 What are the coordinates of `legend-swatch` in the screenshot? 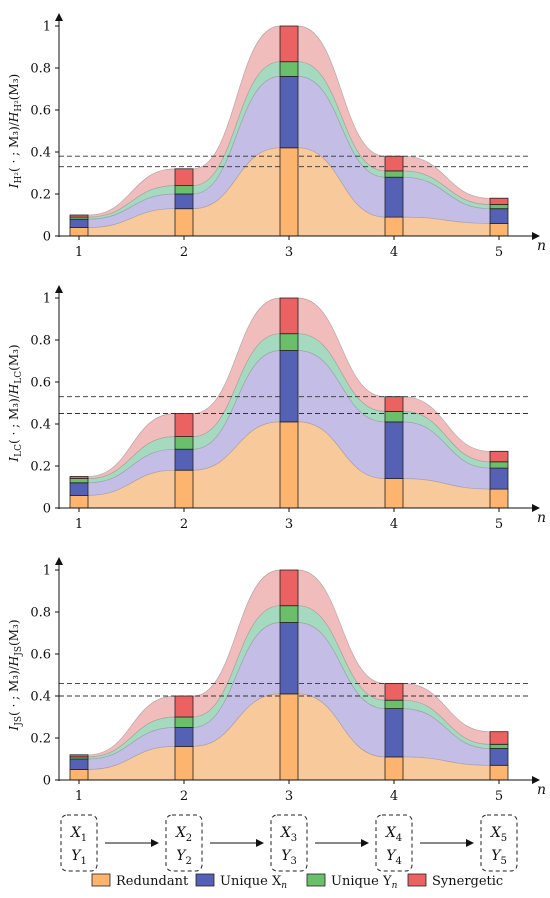 It's located at (205, 880).